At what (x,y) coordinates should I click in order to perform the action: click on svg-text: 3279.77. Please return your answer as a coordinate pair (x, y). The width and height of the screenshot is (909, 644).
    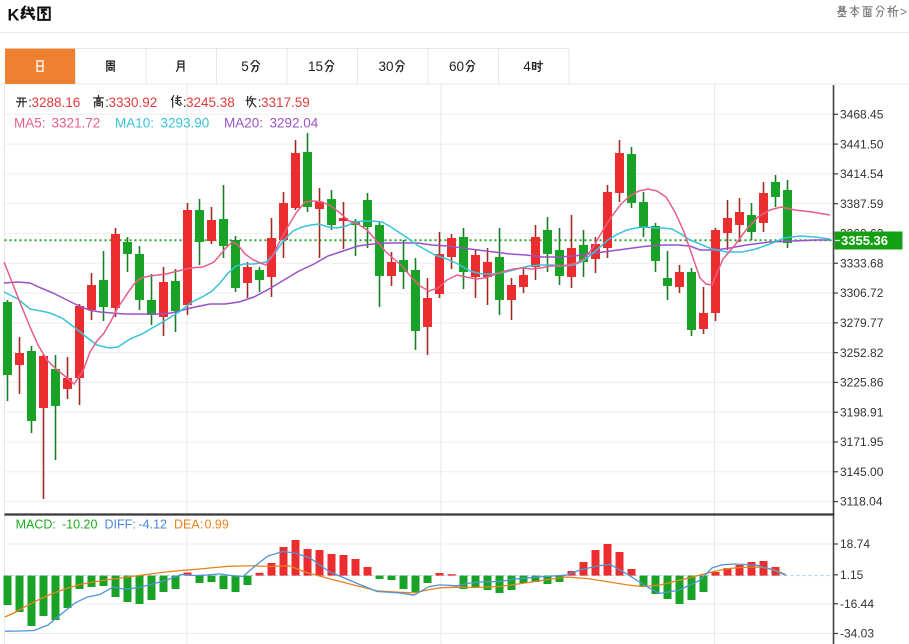
    Looking at the image, I should click on (862, 323).